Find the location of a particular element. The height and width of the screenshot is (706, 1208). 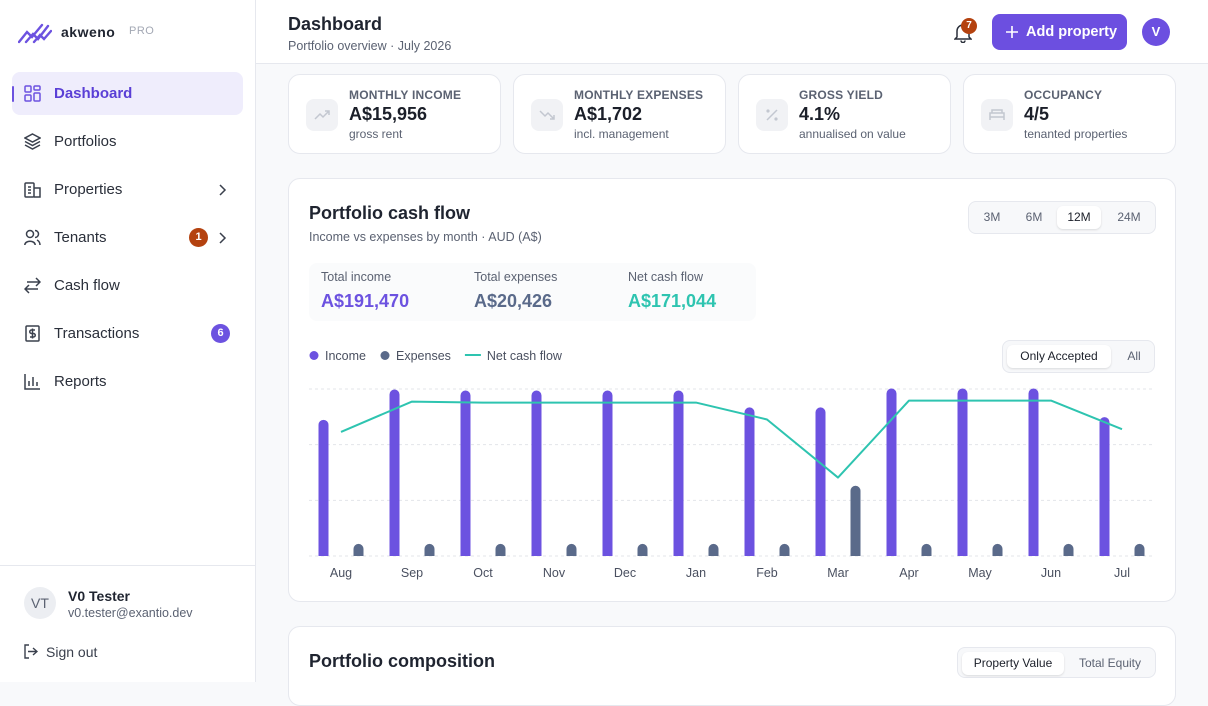

stat-label: OCCUPANCY is located at coordinates (1063, 95).